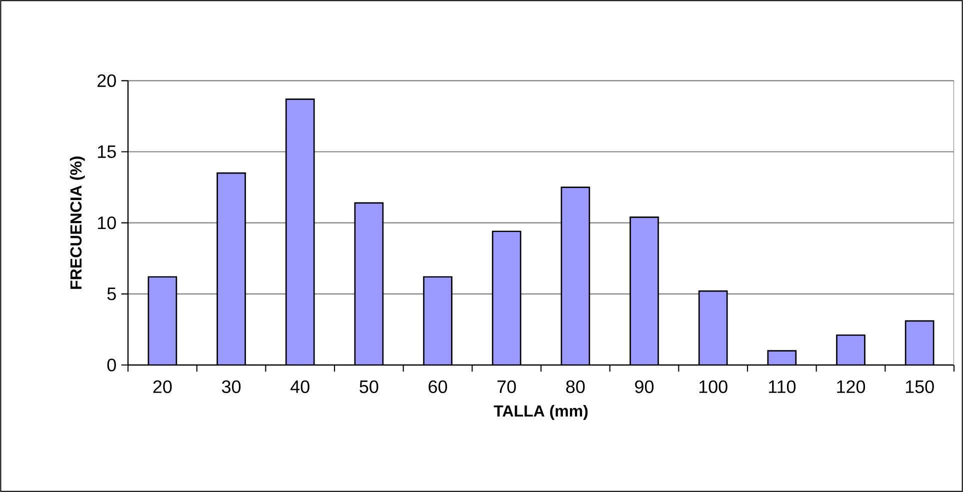 The width and height of the screenshot is (963, 492). I want to click on x-tick-label: 50, so click(369, 387).